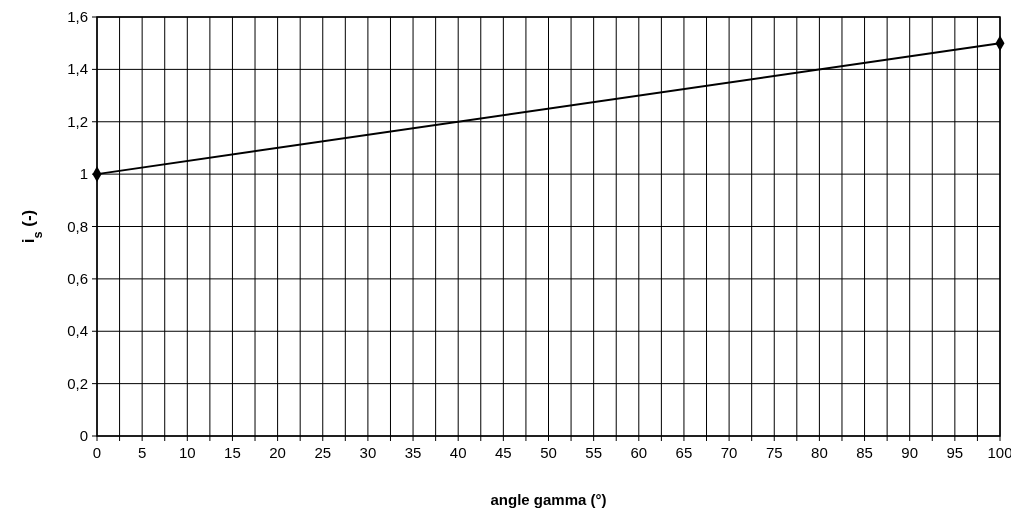 The height and width of the screenshot is (517, 1011). What do you see at coordinates (955, 452) in the screenshot?
I see `x-tick-label: 95` at bounding box center [955, 452].